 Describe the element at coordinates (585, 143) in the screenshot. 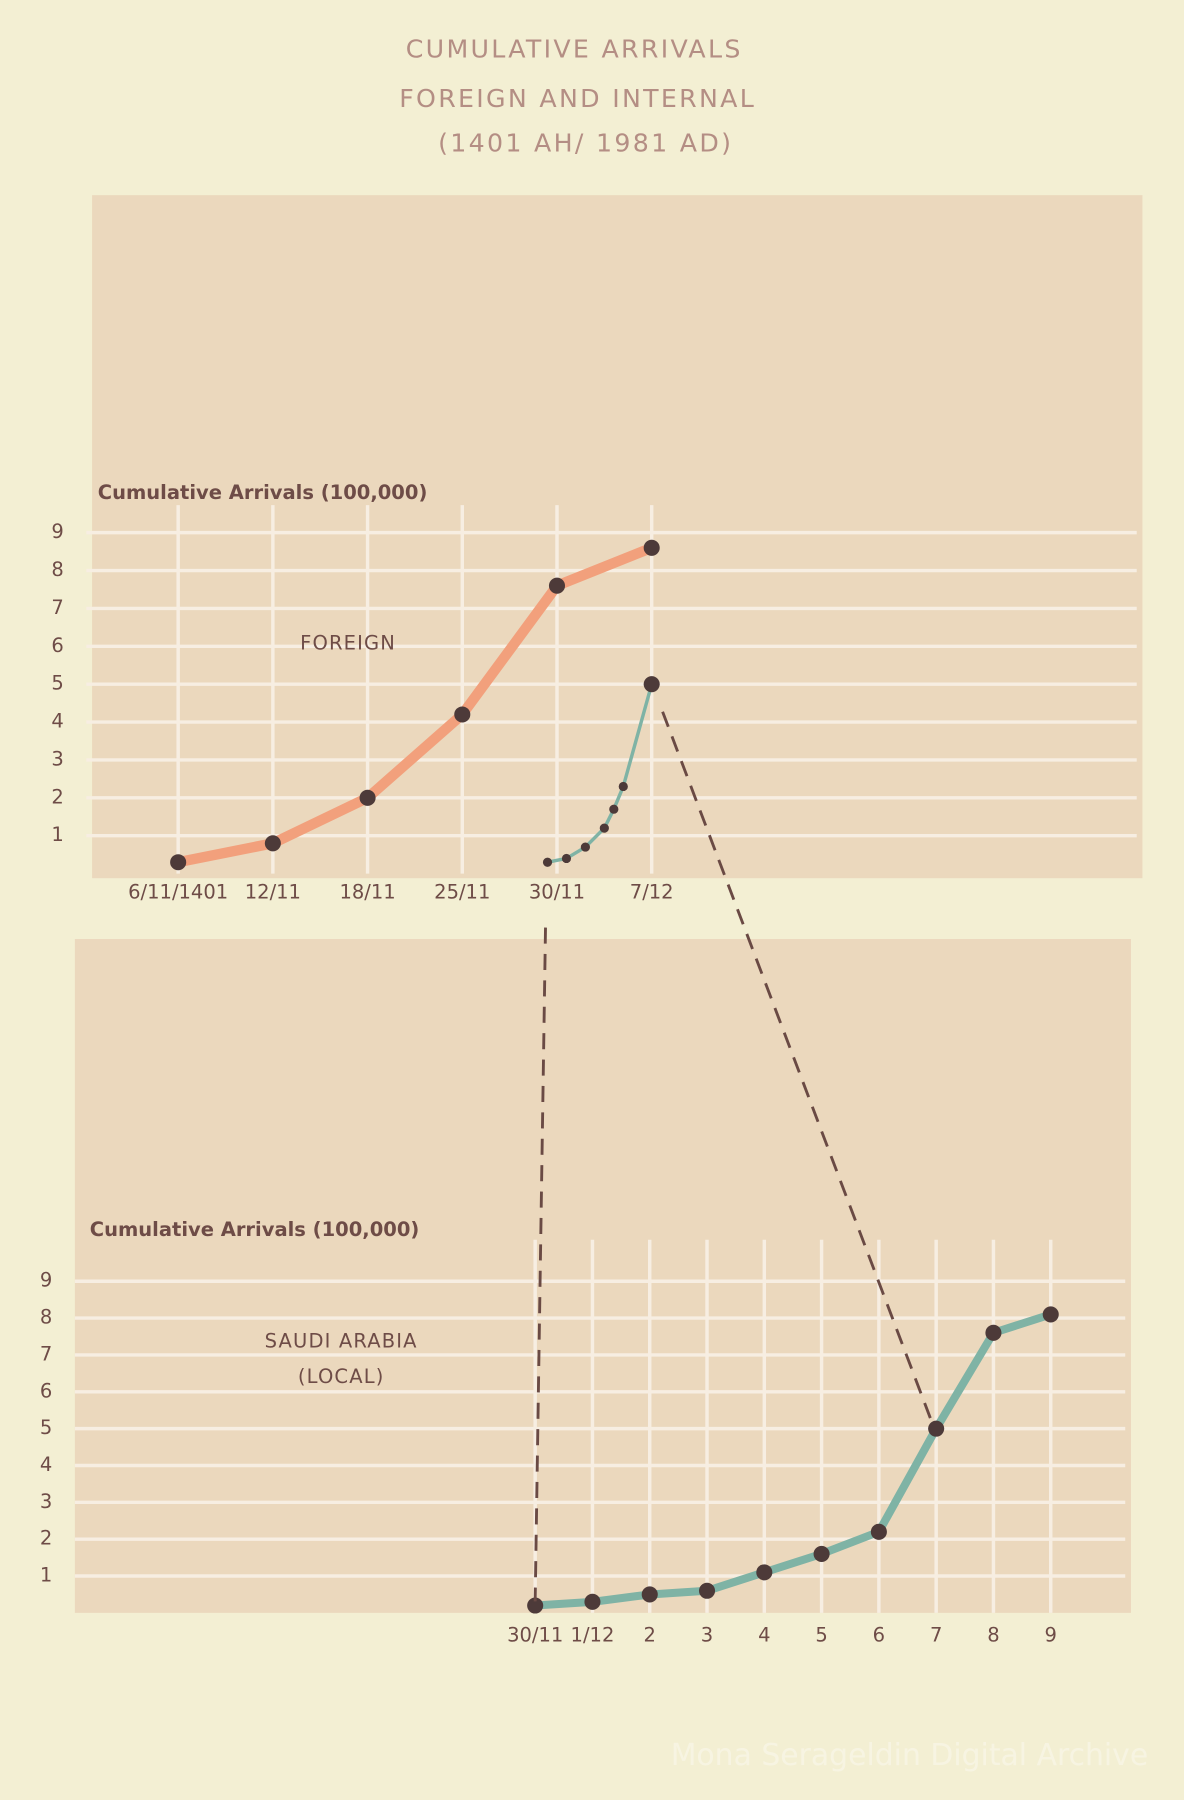

I see `title-line: (1401 AH/ 1981 AD)` at that location.